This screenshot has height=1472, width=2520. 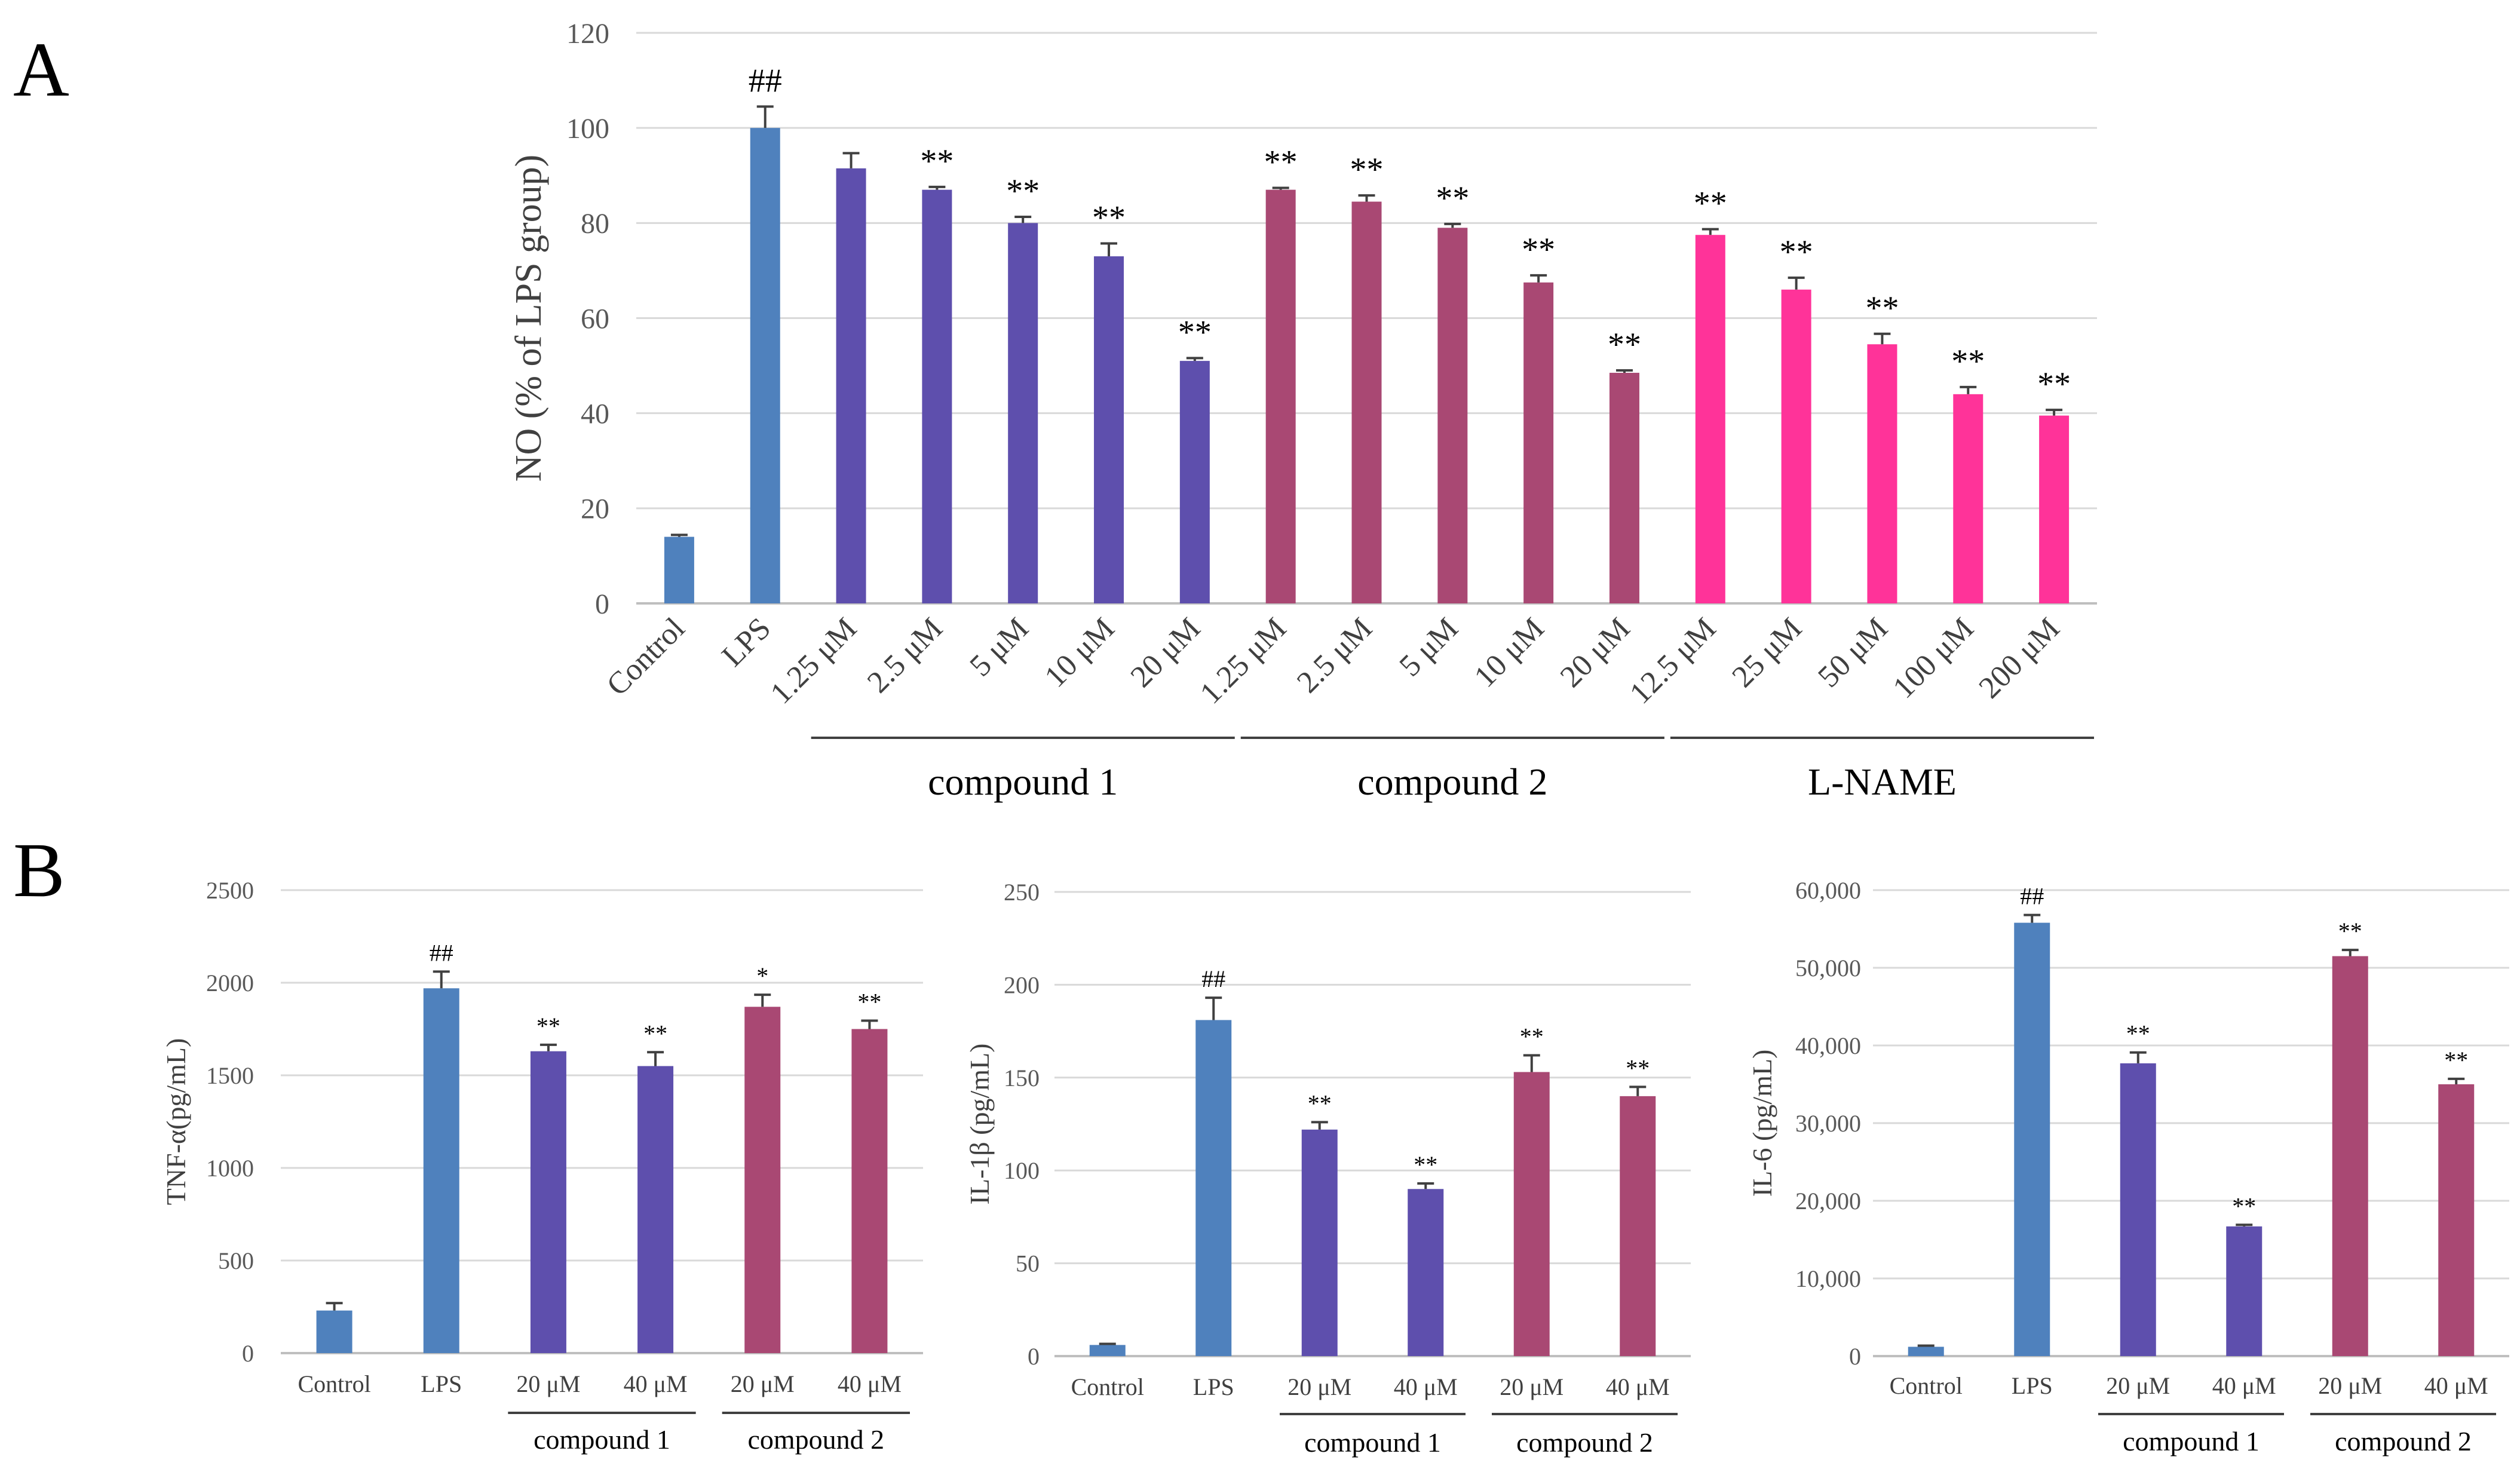 I want to click on y-tick-label: 1500, so click(x=230, y=1075).